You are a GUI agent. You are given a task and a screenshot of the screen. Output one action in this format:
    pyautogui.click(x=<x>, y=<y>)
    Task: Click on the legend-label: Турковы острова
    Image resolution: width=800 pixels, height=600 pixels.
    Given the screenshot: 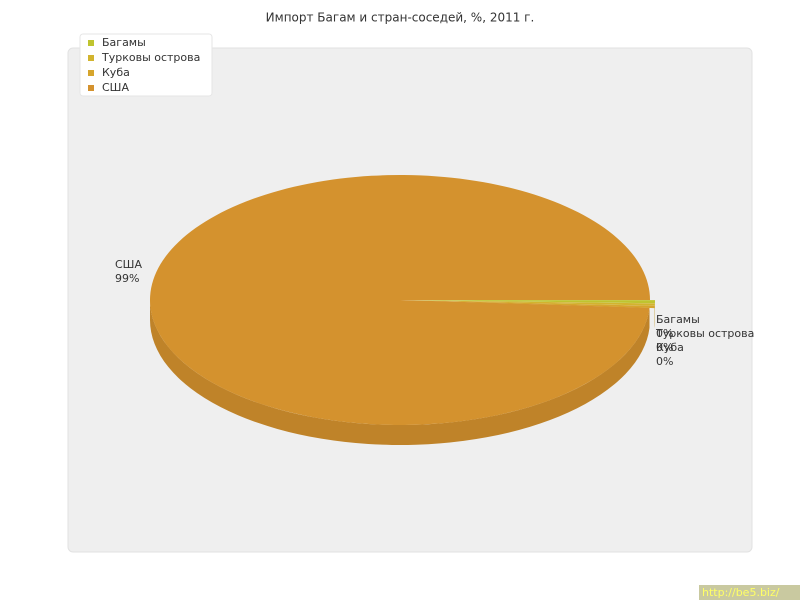 What is the action you would take?
    pyautogui.click(x=150, y=57)
    